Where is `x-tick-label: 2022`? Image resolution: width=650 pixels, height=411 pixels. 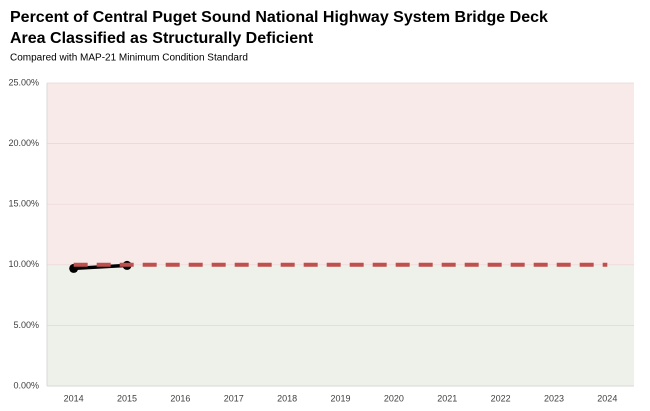 x-tick-label: 2022 is located at coordinates (501, 398).